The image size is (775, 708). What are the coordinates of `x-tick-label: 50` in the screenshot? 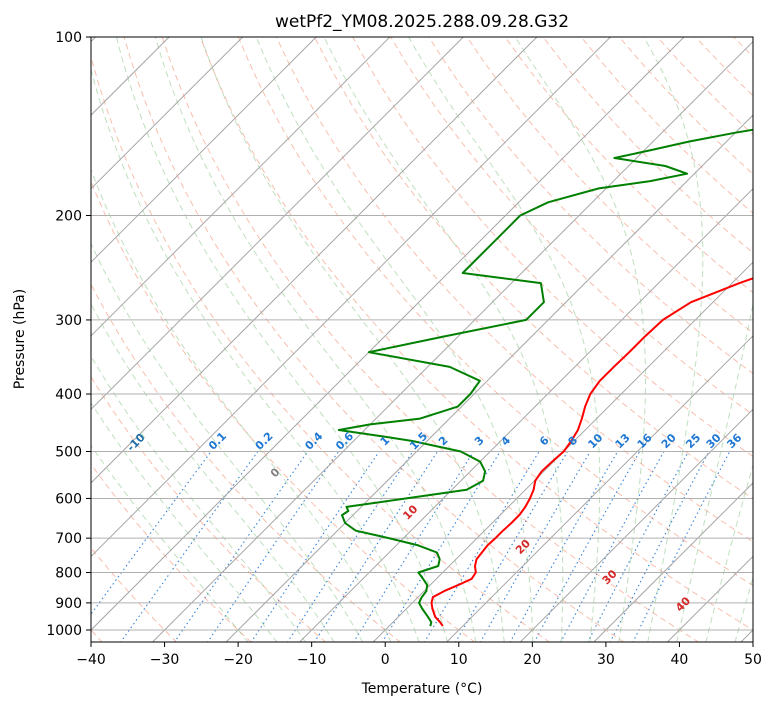 It's located at (753, 660).